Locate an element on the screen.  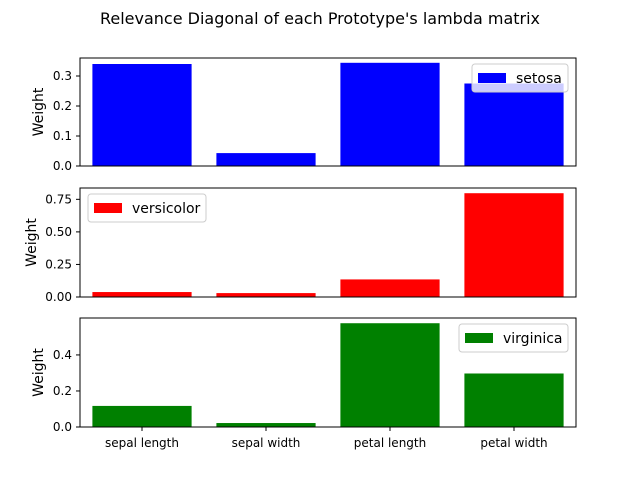
legend-label: virginica is located at coordinates (533, 339).